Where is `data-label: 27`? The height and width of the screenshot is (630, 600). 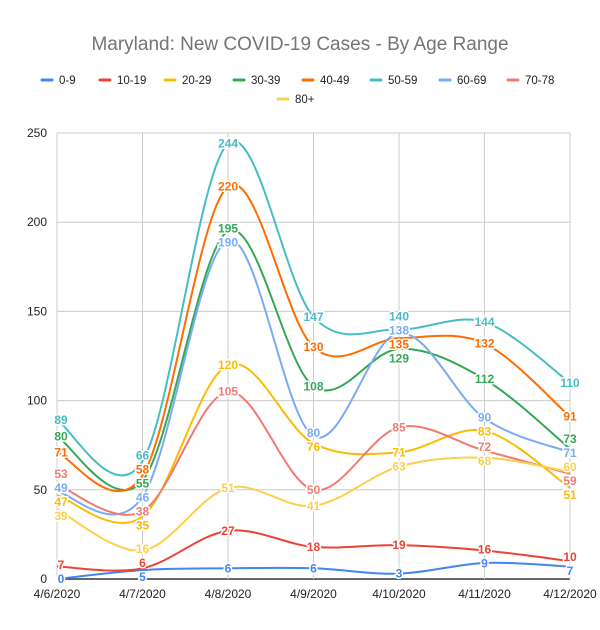 data-label: 27 is located at coordinates (228, 531).